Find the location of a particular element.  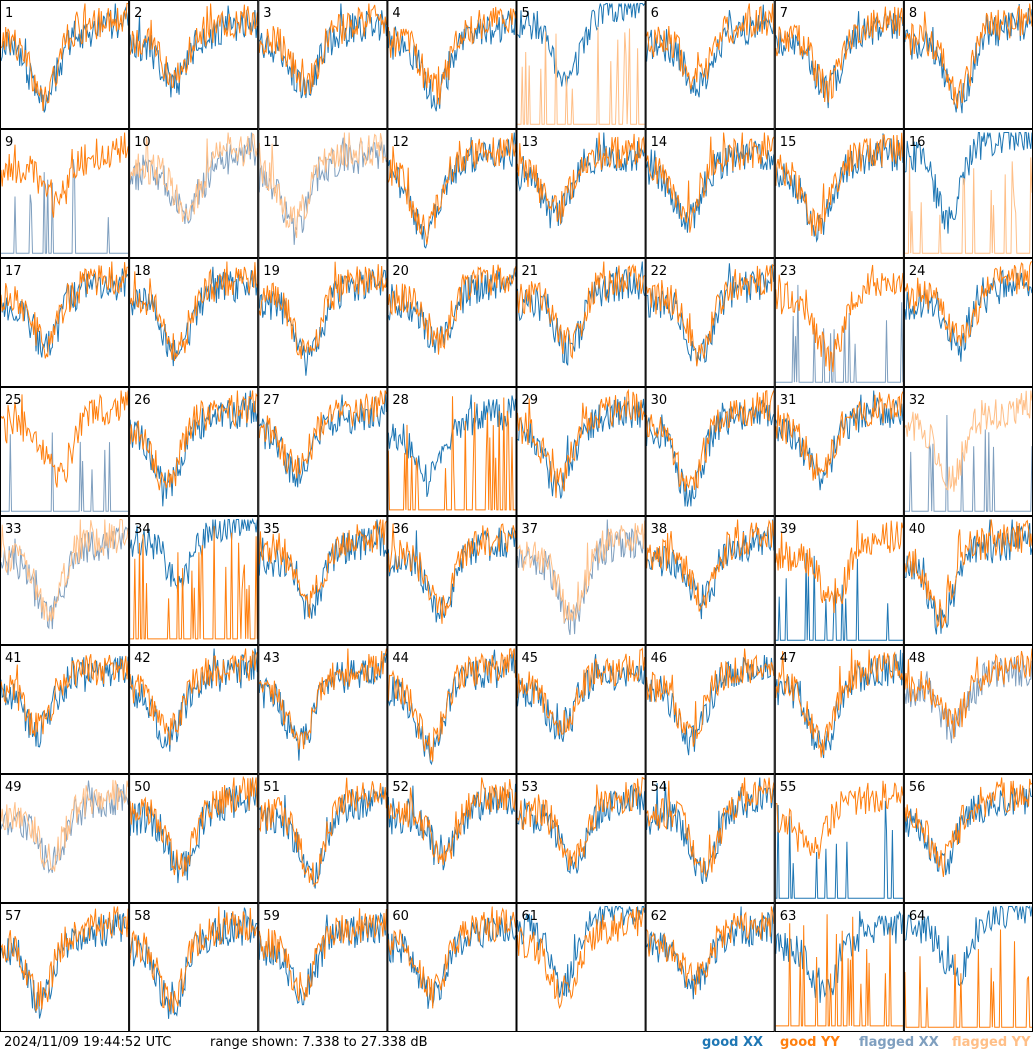

panel-31: 31 is located at coordinates (839, 451).